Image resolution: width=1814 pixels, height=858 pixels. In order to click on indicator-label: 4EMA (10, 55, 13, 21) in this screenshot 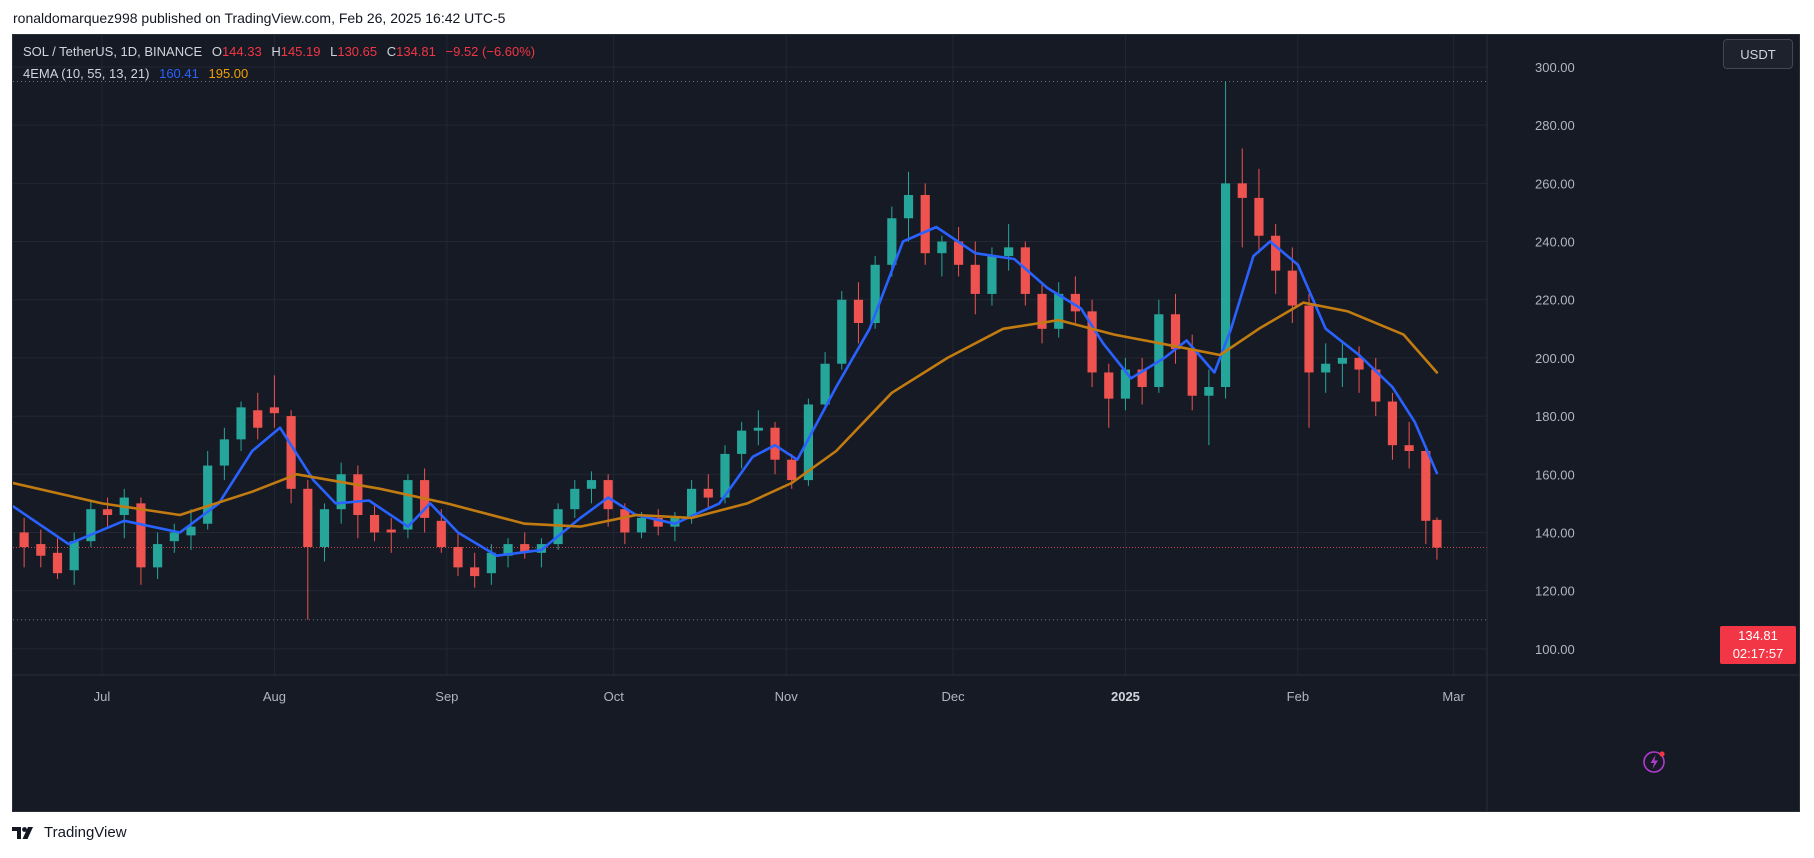, I will do `click(86, 73)`.